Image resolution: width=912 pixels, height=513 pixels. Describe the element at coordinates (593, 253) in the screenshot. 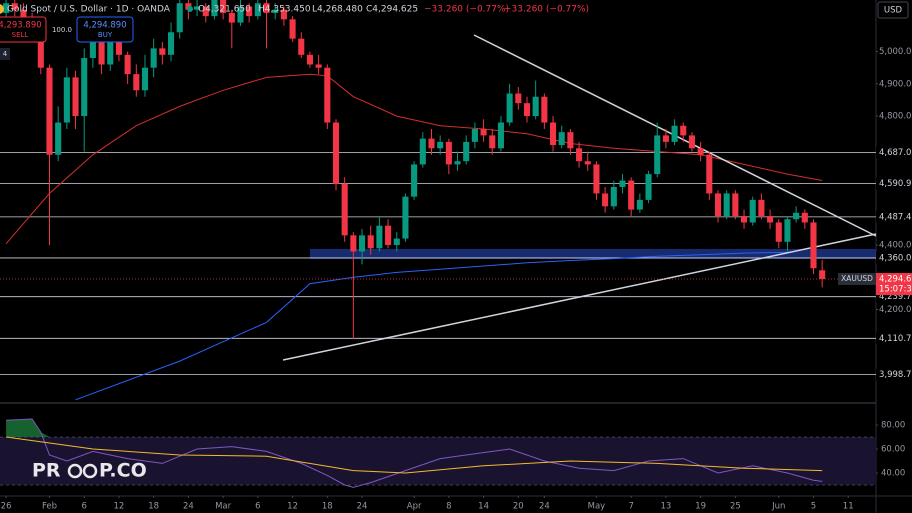

I see `support-zone` at that location.